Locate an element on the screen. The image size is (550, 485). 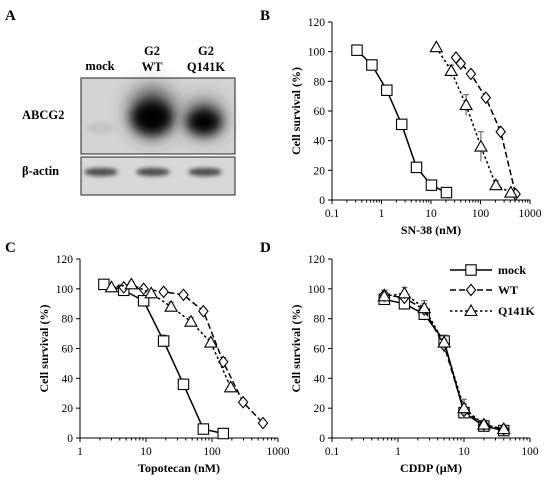
legend-label-mock: mock is located at coordinates (512, 270).